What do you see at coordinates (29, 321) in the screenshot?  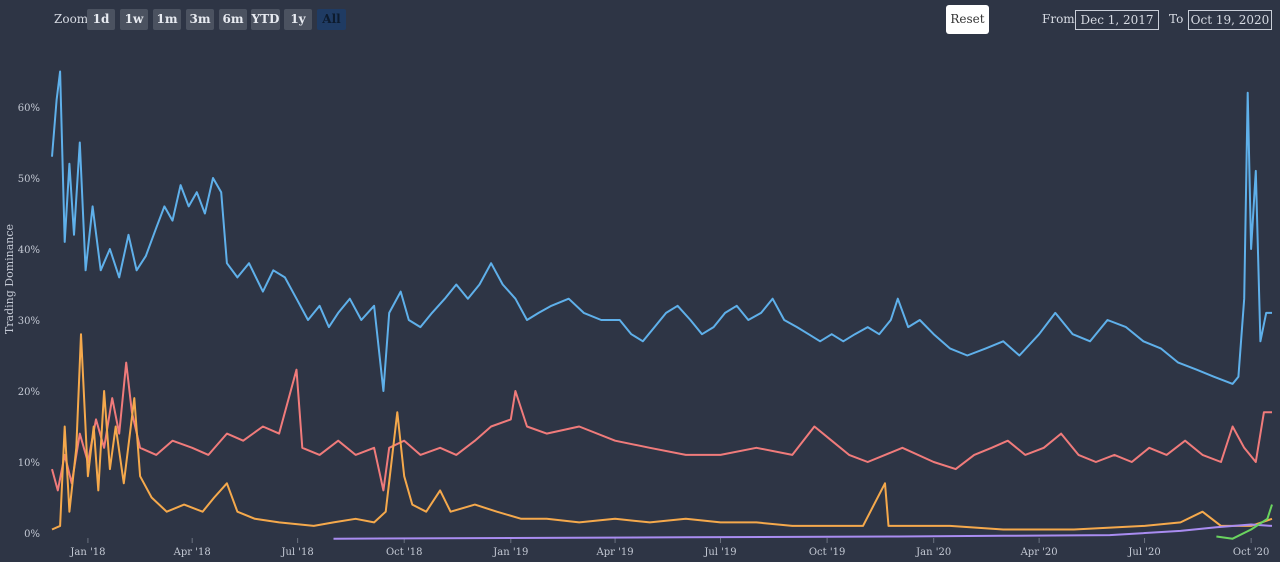 I see `y-tick-label: 30%` at bounding box center [29, 321].